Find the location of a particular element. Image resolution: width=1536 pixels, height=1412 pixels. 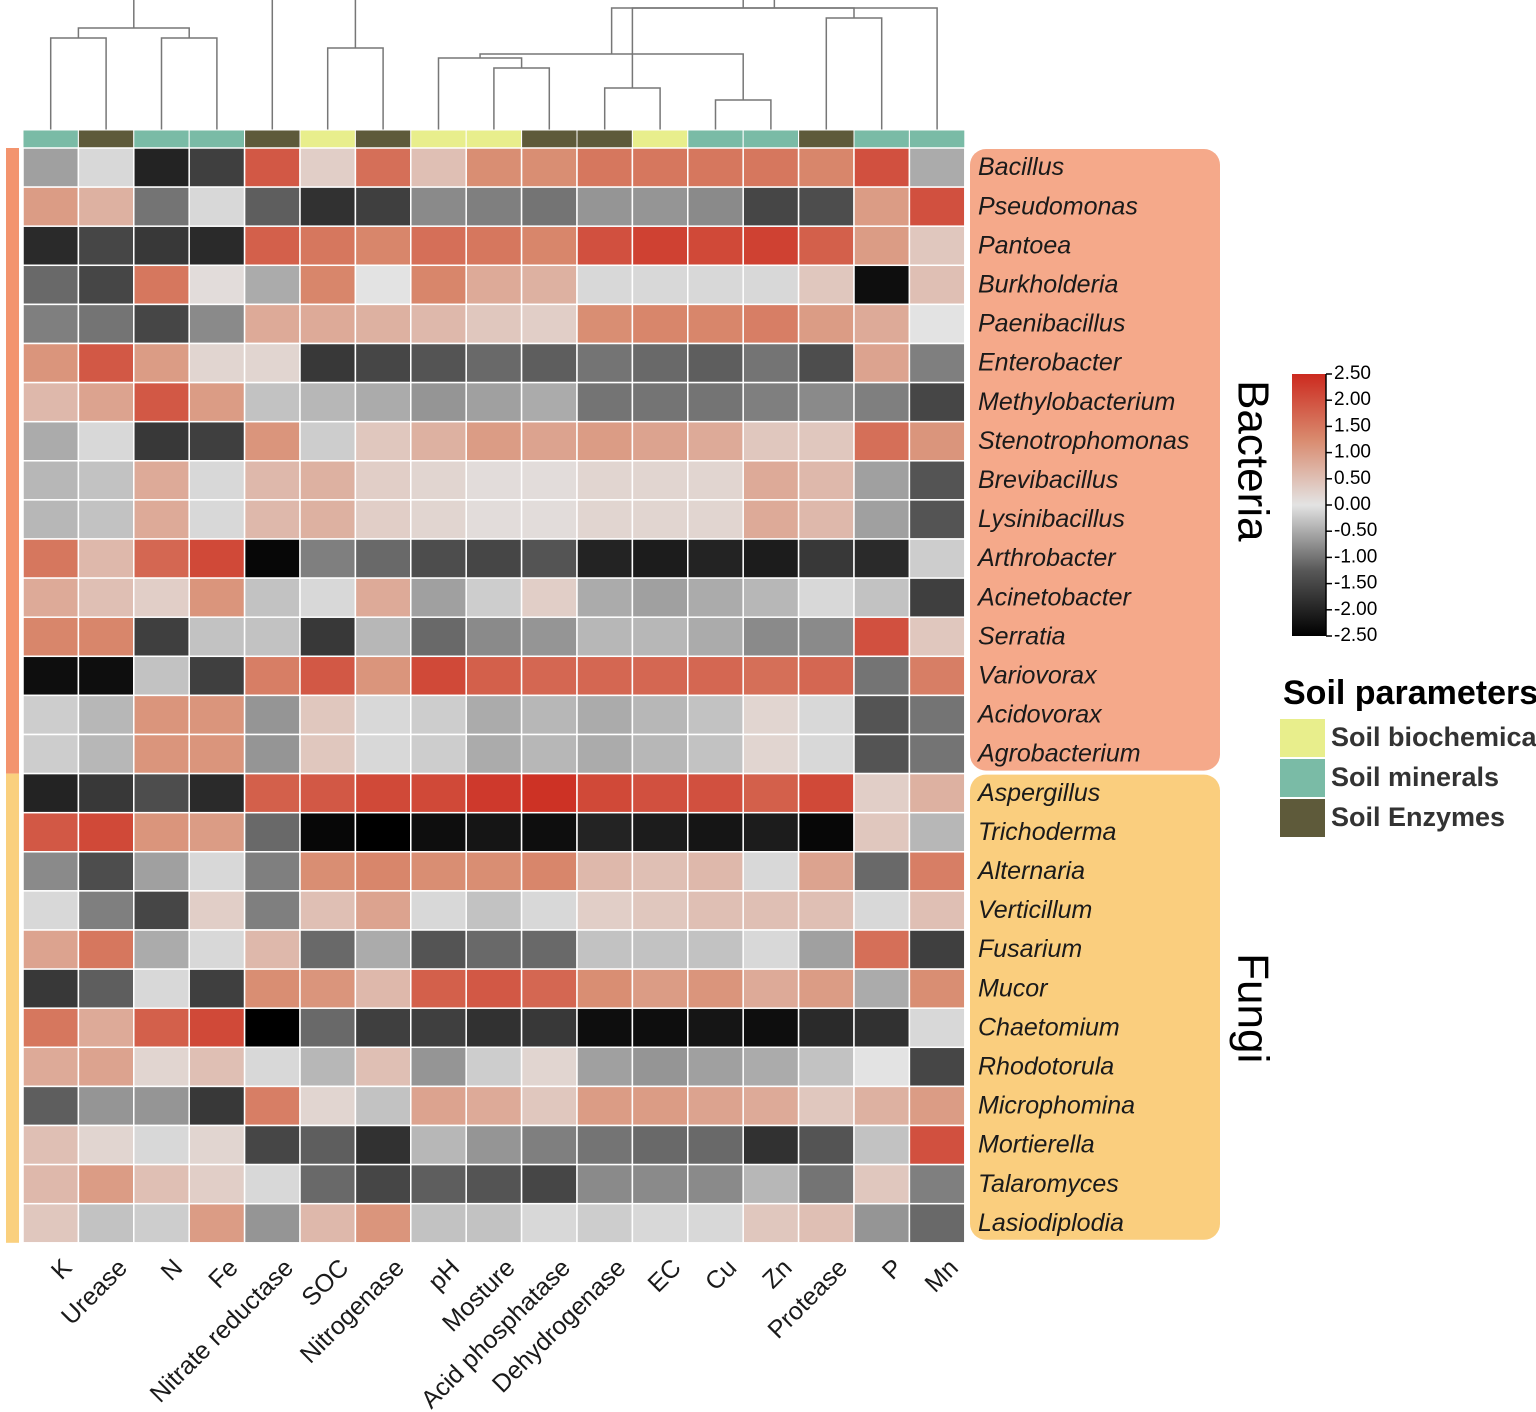

cell-pantoea-n is located at coordinates (161, 246).